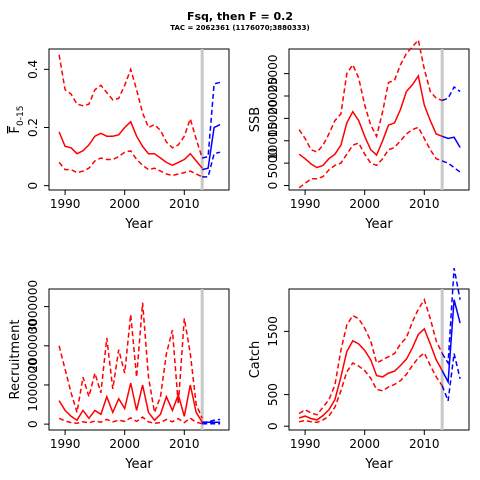 The height and width of the screenshot is (480, 480). I want to click on y-axis-label-subscript: 0-15, so click(21, 116).